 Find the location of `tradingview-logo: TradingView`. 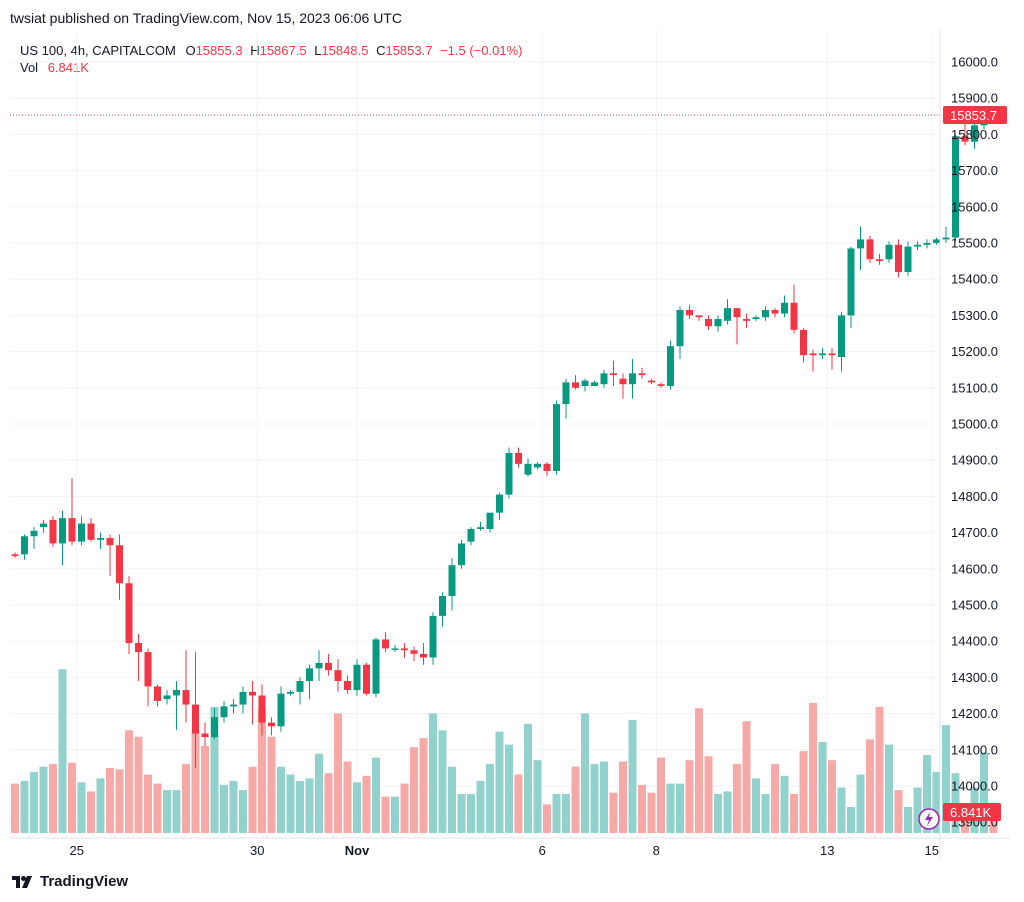

tradingview-logo: TradingView is located at coordinates (70, 881).